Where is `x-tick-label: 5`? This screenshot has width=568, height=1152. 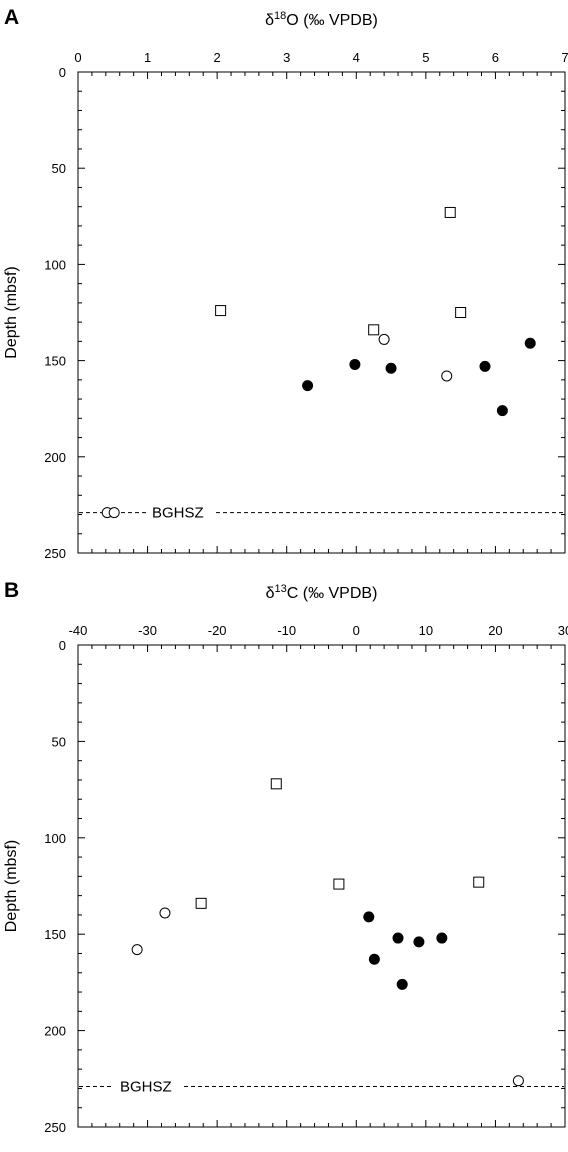 x-tick-label: 5 is located at coordinates (425, 57).